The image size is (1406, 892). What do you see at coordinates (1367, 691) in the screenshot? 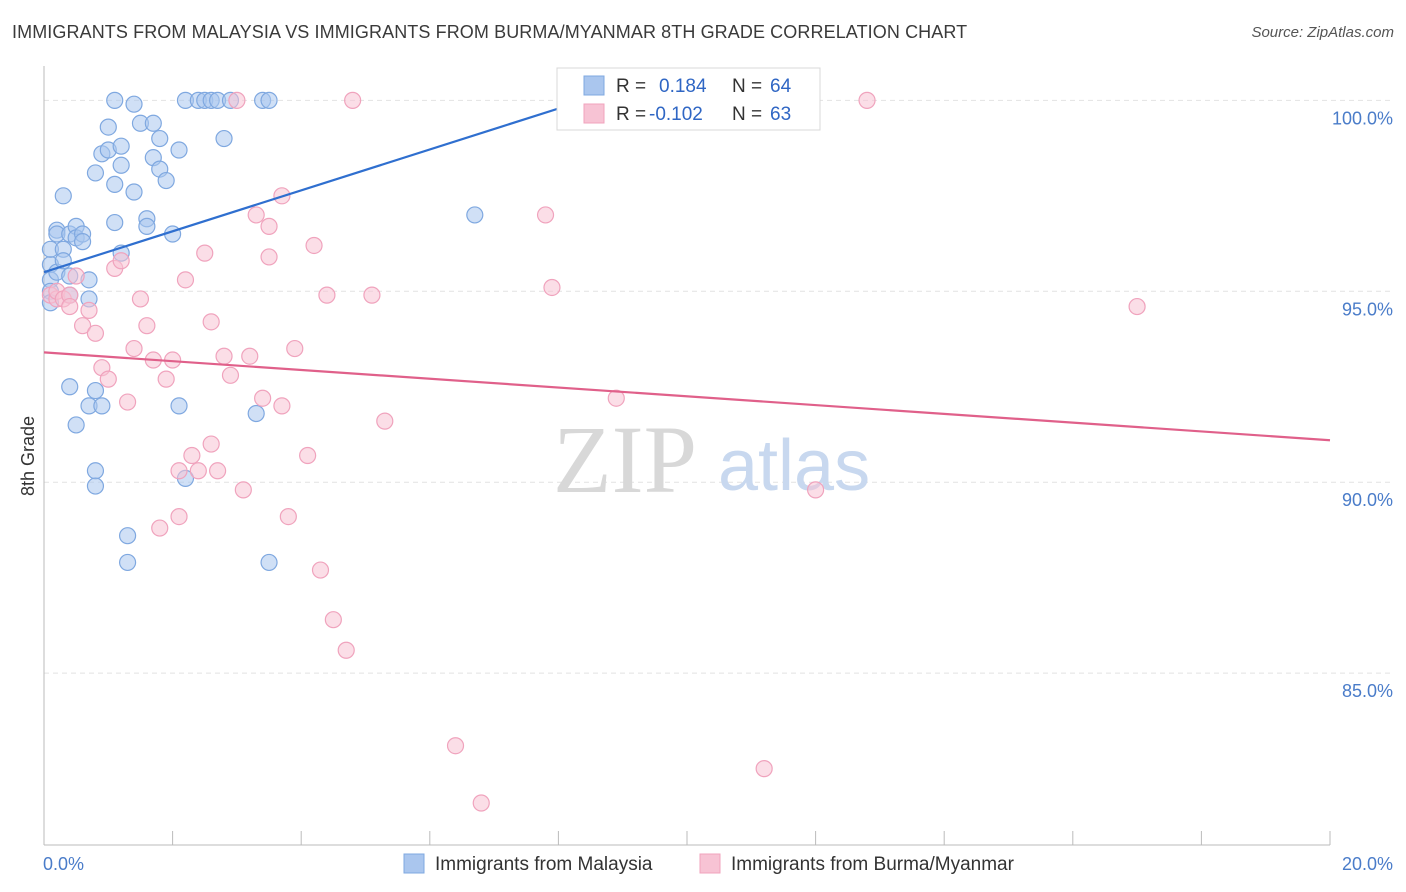
I see `y-tick-label-3: 85.0%` at bounding box center [1367, 691].